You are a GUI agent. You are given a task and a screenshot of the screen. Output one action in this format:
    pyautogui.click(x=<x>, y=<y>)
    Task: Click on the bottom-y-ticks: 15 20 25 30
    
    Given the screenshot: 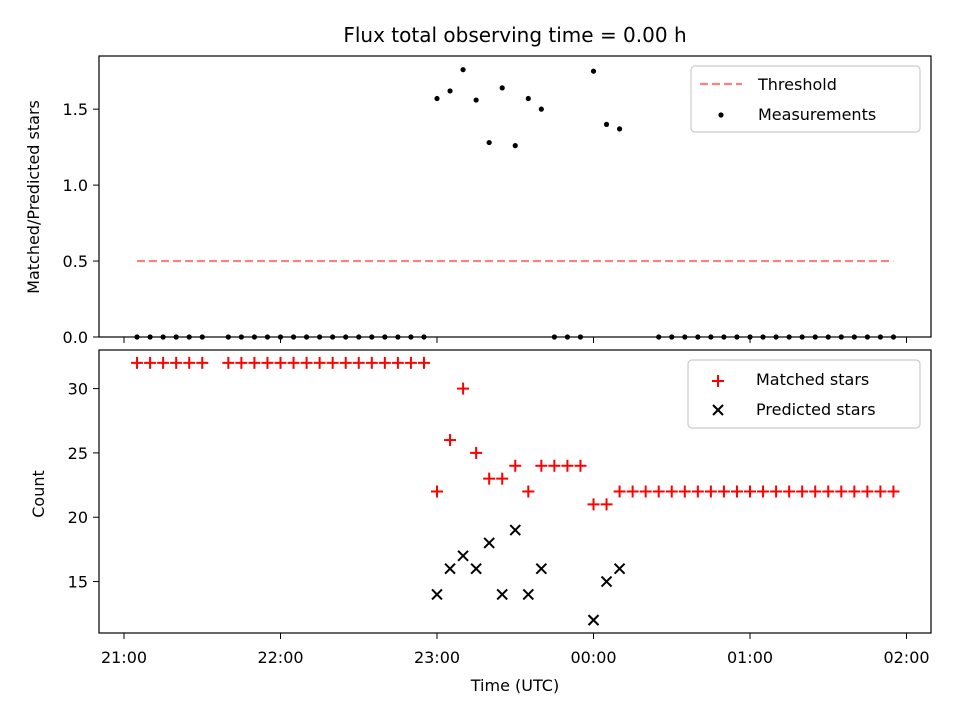 What is the action you would take?
    pyautogui.click(x=83, y=486)
    